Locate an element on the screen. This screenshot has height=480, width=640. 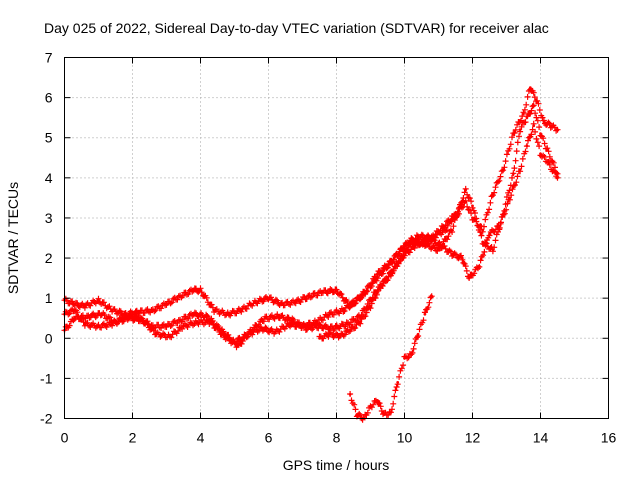
y-tick-label: 4 is located at coordinates (49, 178).